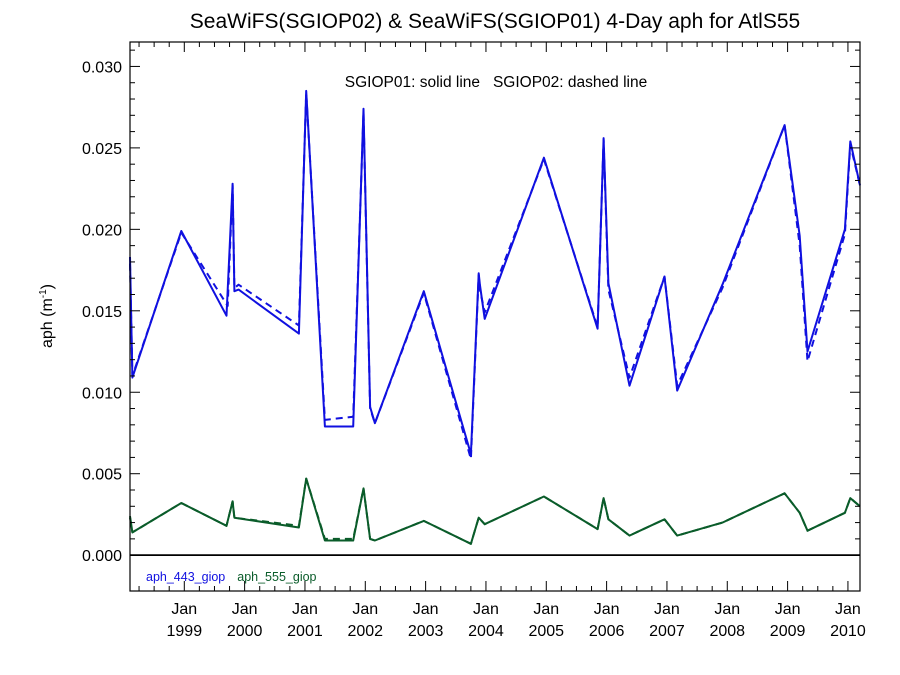  I want to click on x-tick-year-label: 2008, so click(727, 631).